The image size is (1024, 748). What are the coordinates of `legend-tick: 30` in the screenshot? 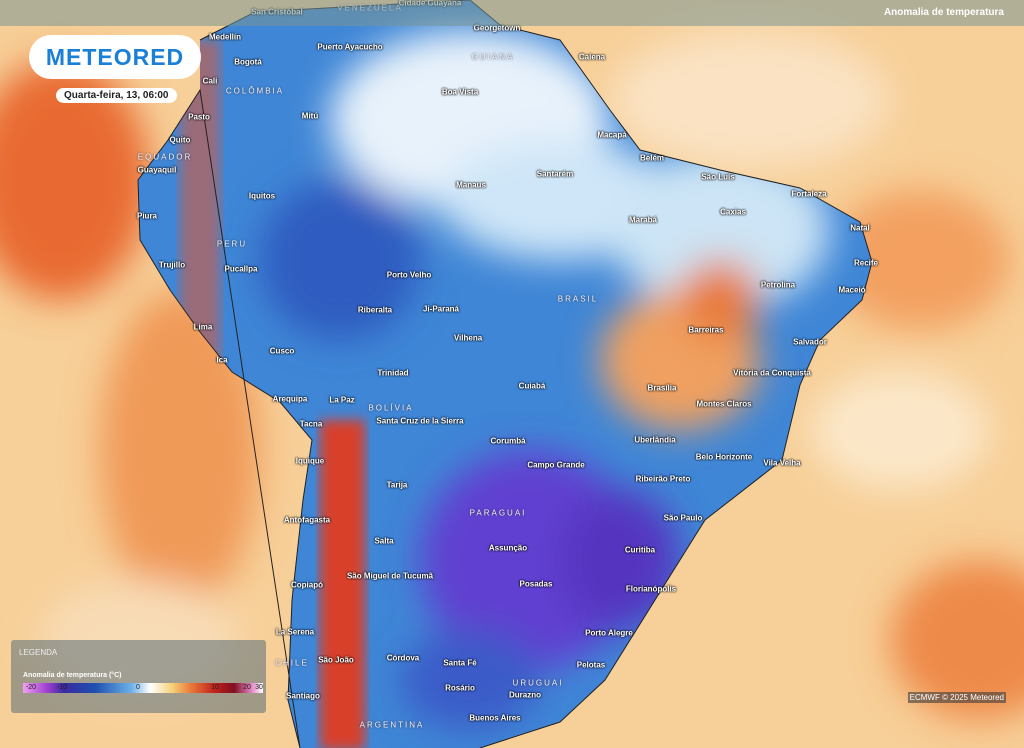 It's located at (259, 687).